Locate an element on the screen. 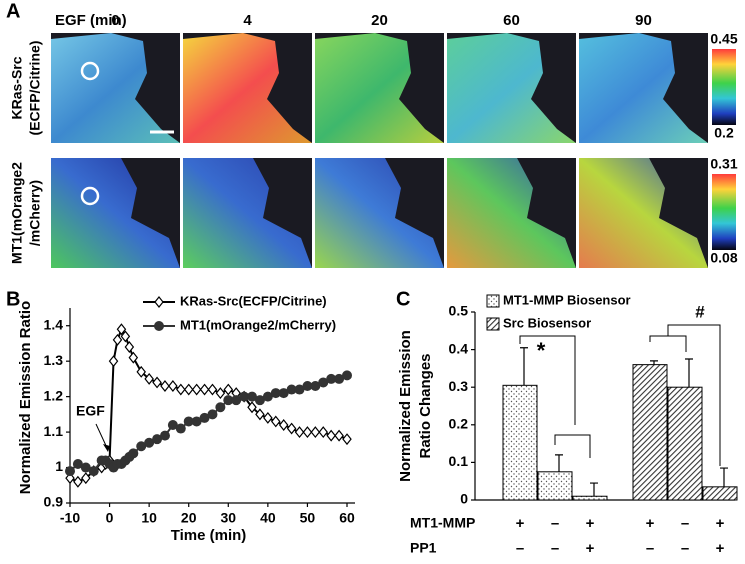  y-tick-label: 0.4 is located at coordinates (459, 348).